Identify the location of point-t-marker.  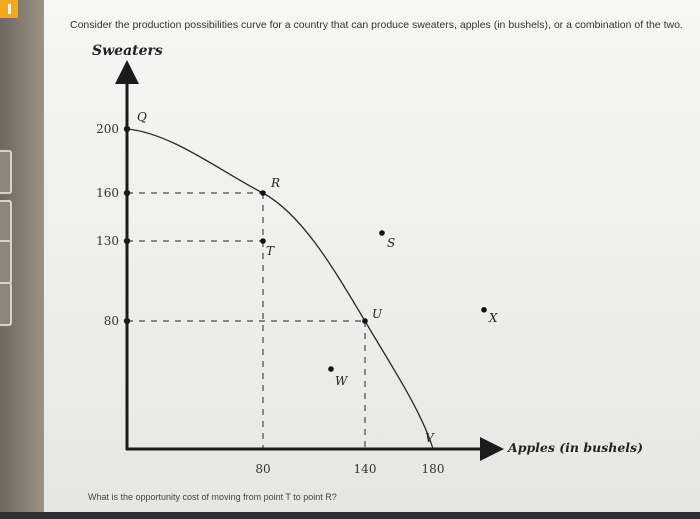
(263, 241).